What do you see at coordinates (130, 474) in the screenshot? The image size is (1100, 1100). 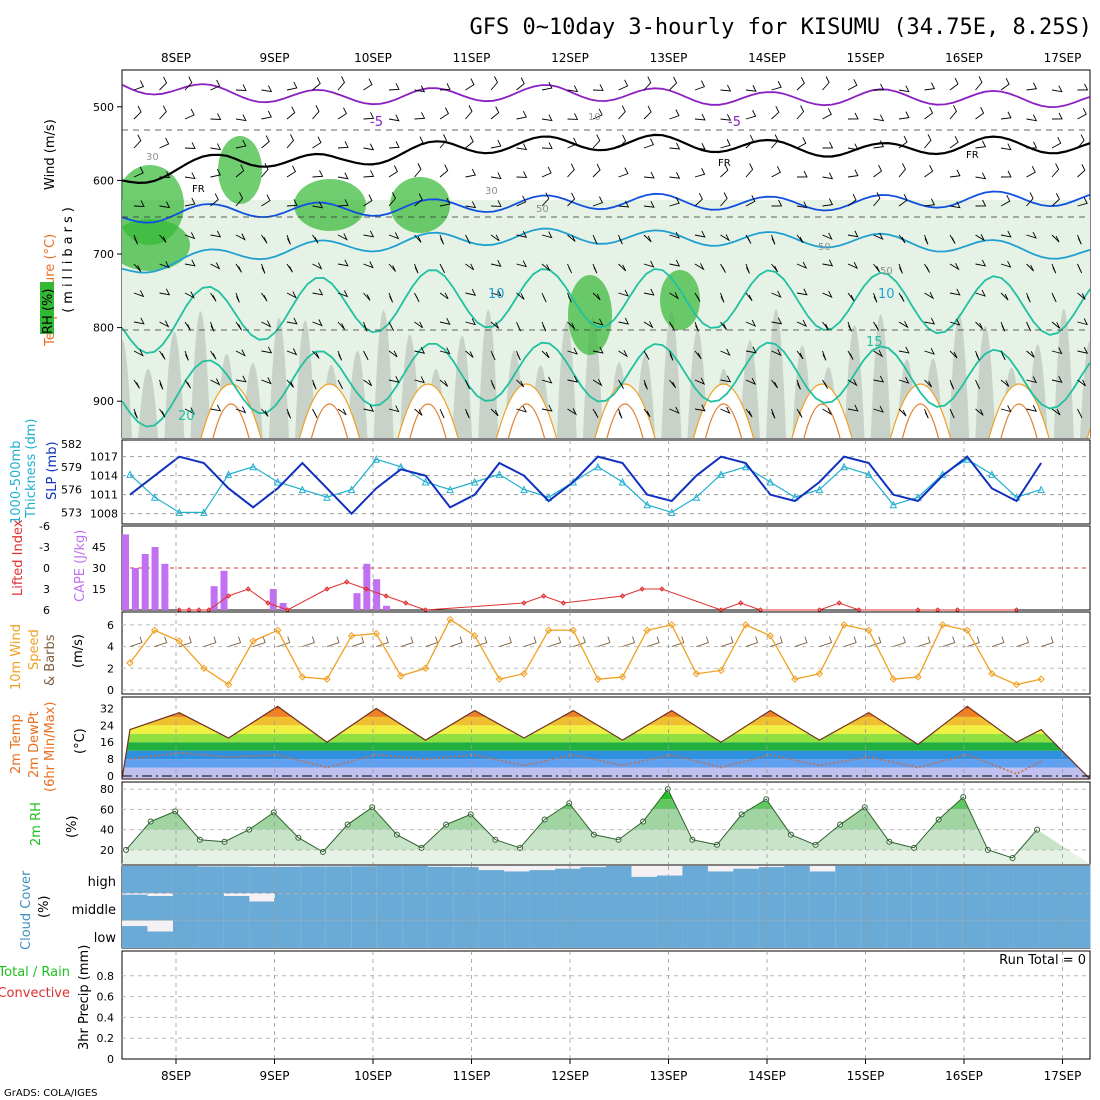 I see `thickness-marker` at bounding box center [130, 474].